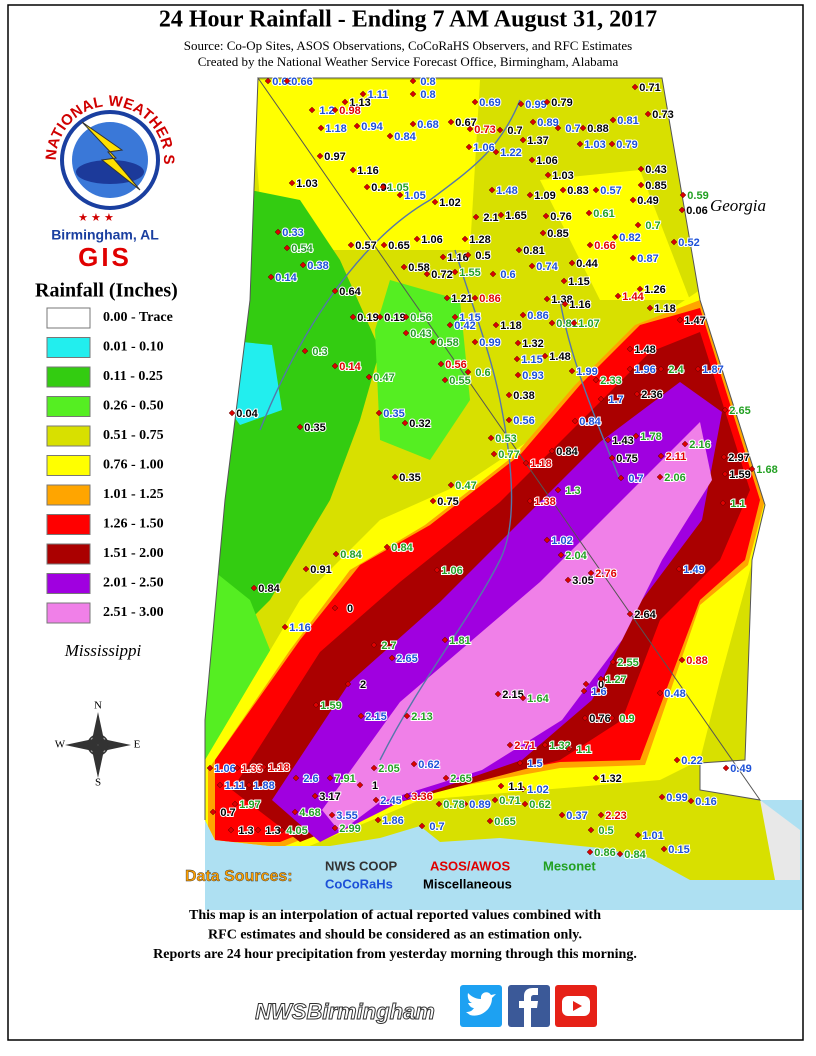 This screenshot has width=816, height=1056. I want to click on station-value: 2.06, so click(674, 478).